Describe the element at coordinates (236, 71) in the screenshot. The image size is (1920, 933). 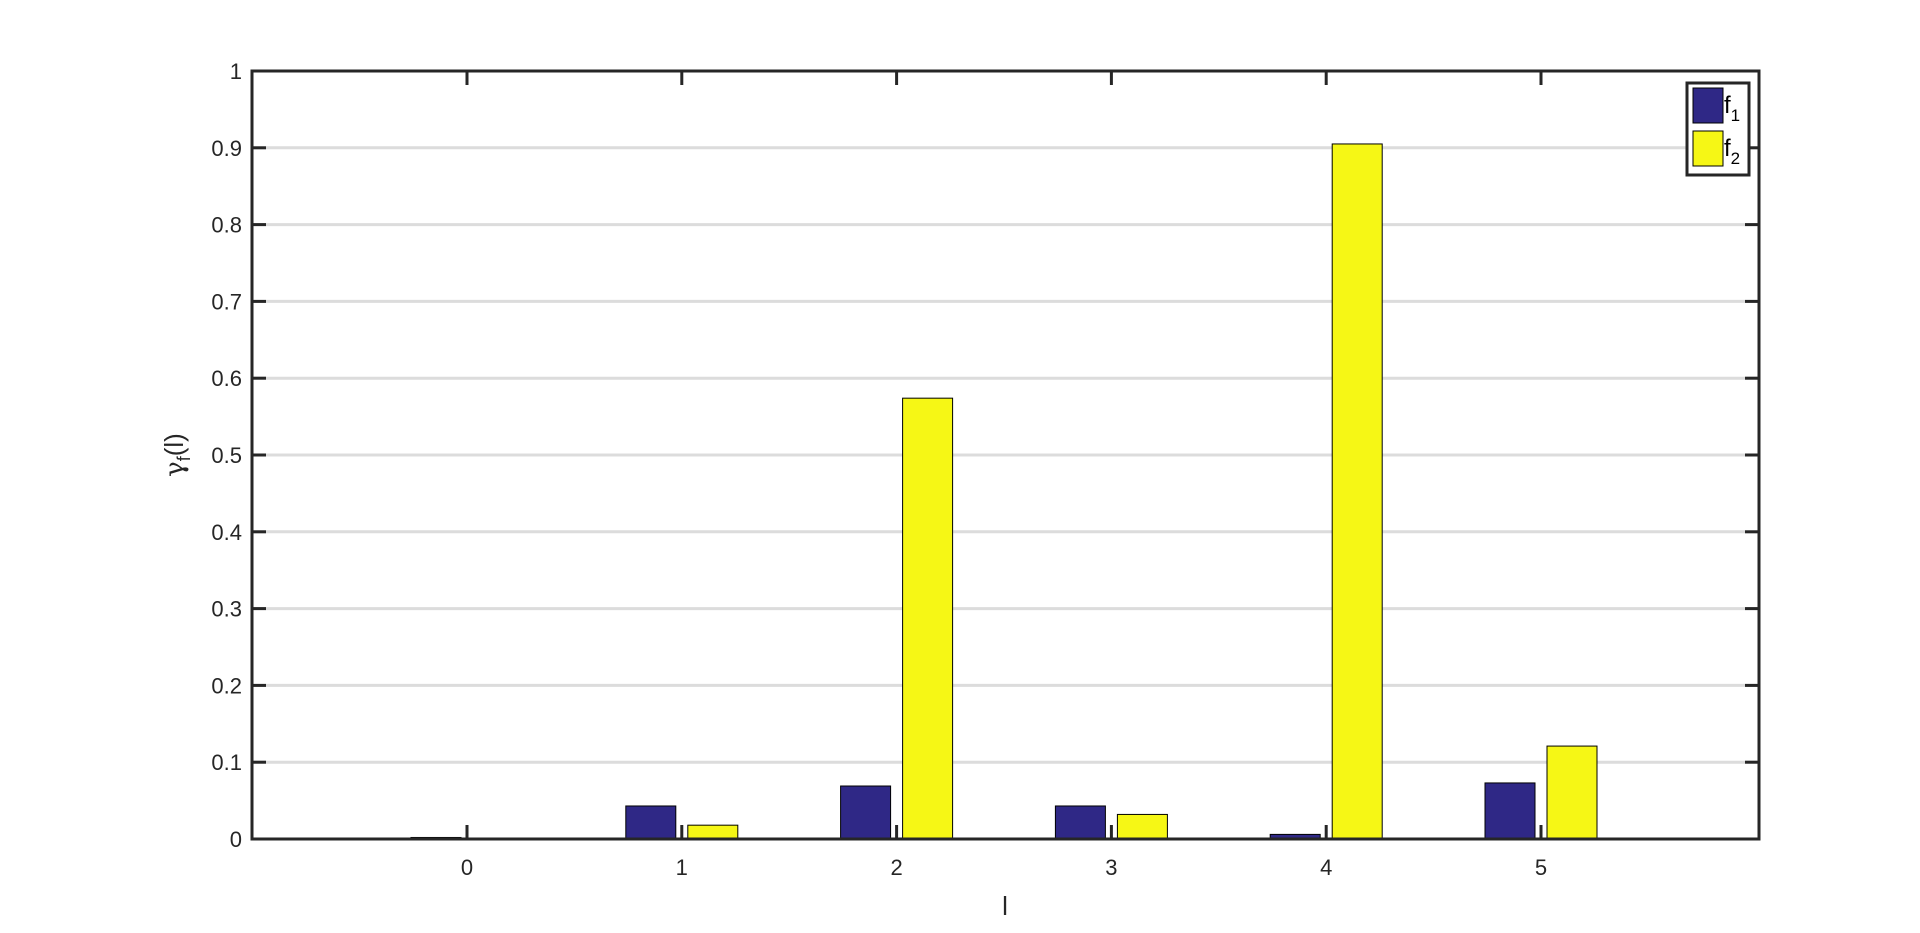
I see `y-tick-label: 1` at that location.